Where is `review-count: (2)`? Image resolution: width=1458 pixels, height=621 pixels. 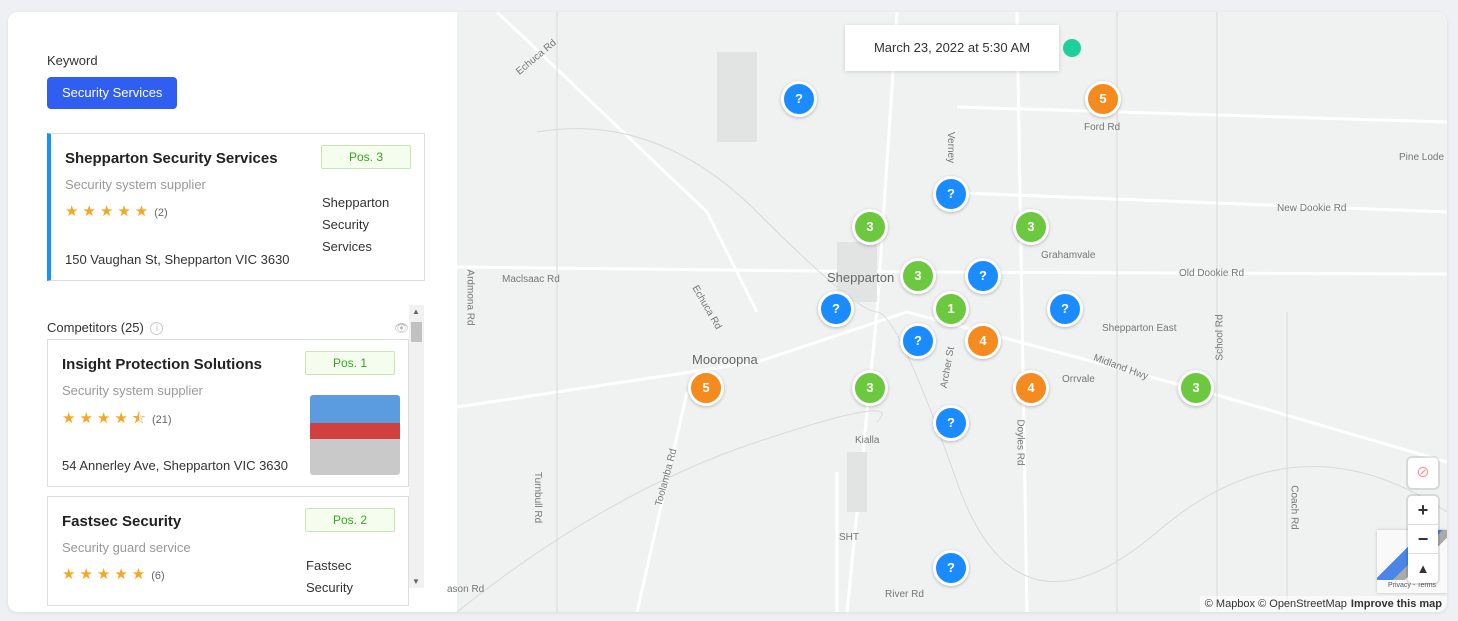
review-count: (2) is located at coordinates (161, 213).